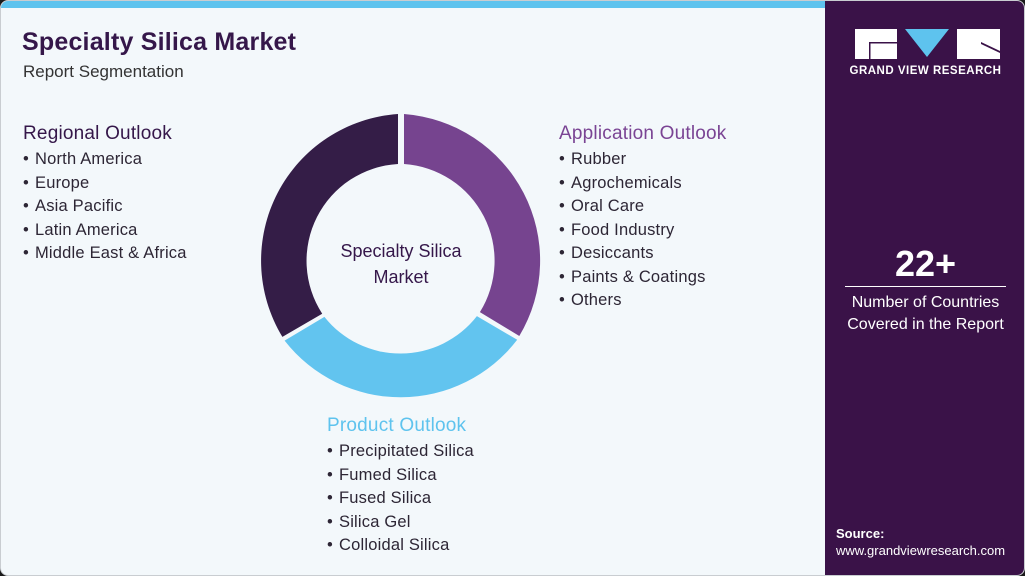 This screenshot has width=1025, height=576. I want to click on product-outlook-heading: Product Outlook, so click(397, 425).